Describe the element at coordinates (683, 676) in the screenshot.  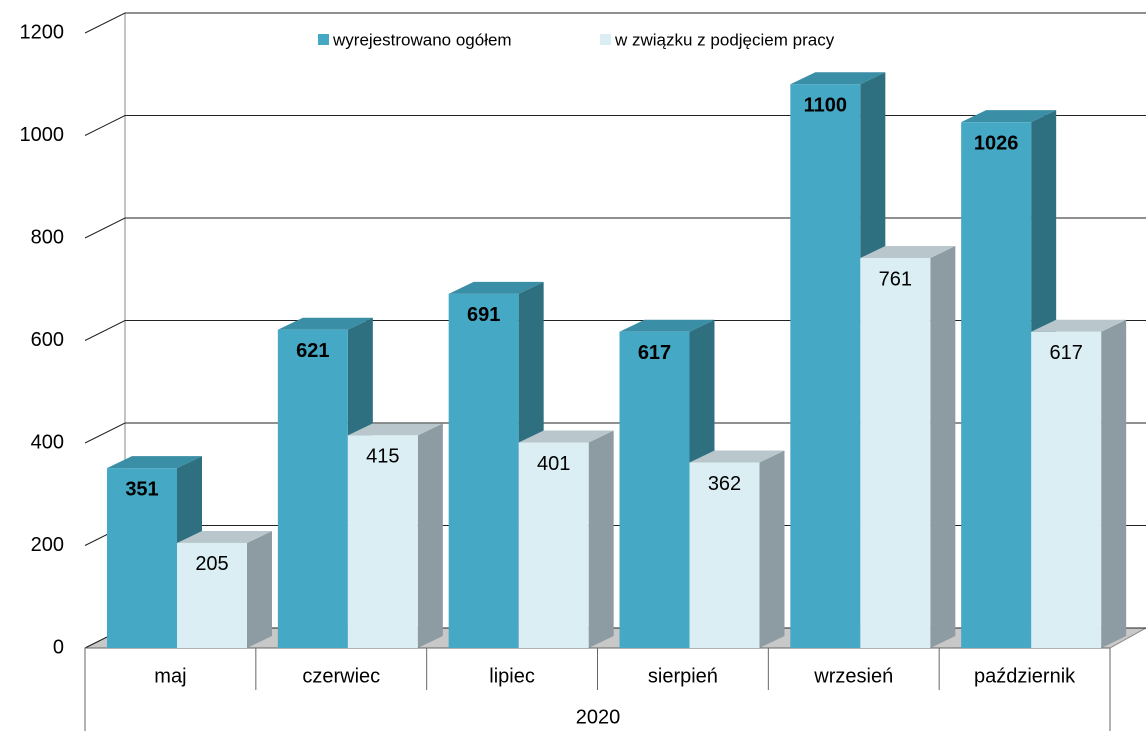
I see `x-tick-label: sierpień` at that location.